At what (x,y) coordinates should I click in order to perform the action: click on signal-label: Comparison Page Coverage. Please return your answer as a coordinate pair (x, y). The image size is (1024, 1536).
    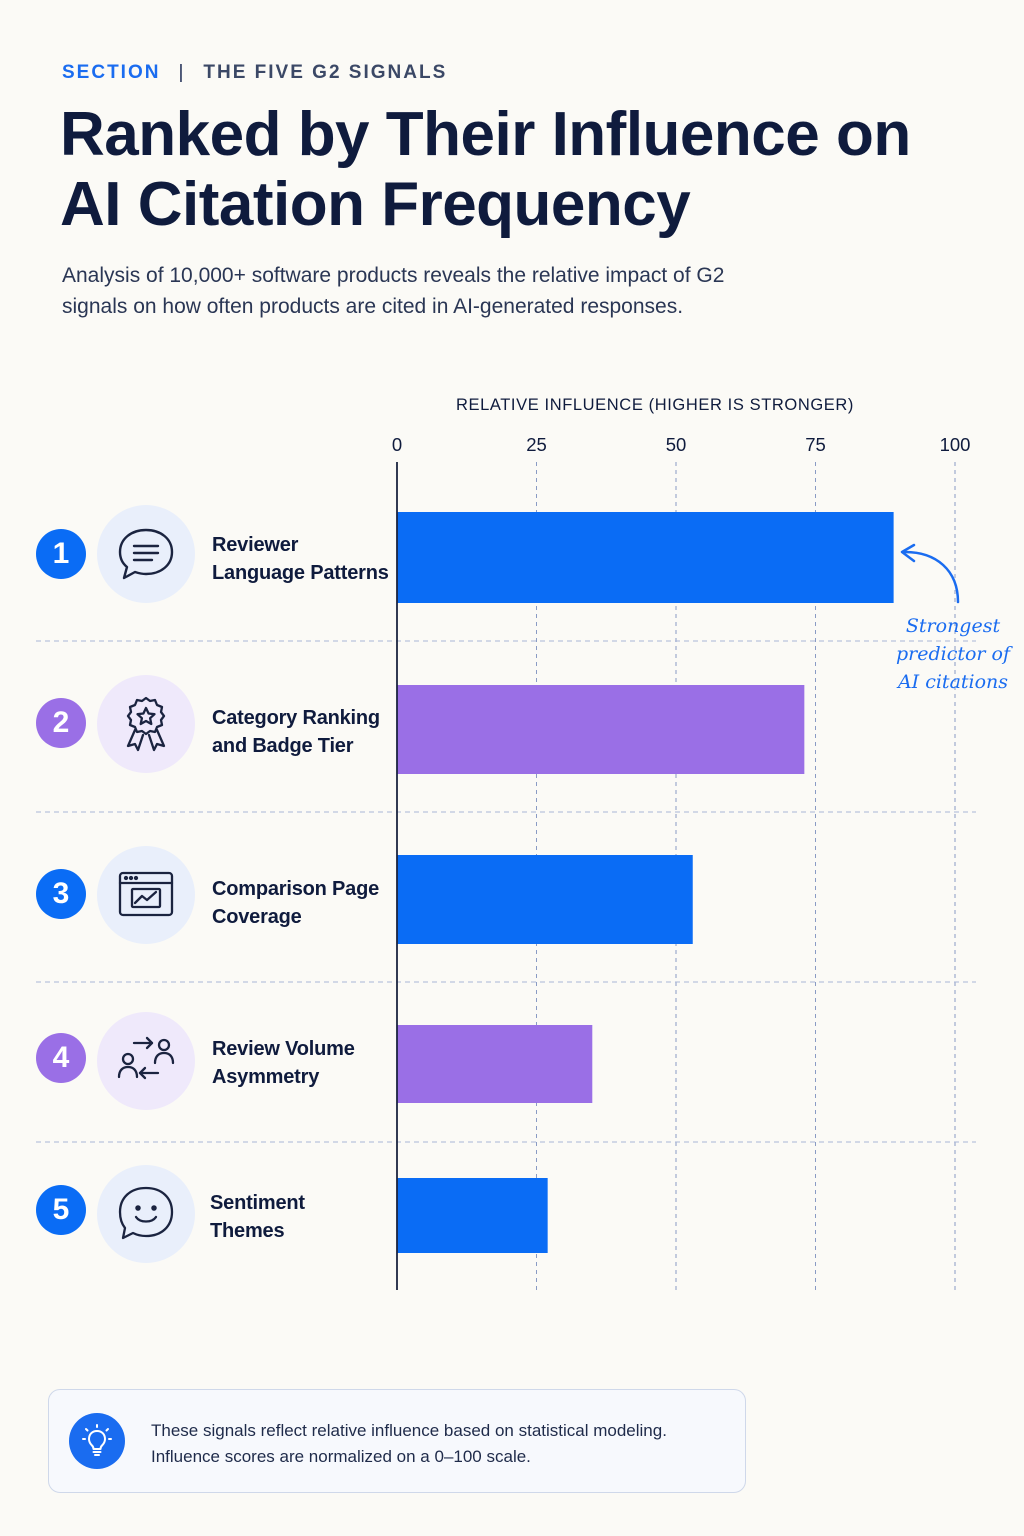
    Looking at the image, I should click on (304, 903).